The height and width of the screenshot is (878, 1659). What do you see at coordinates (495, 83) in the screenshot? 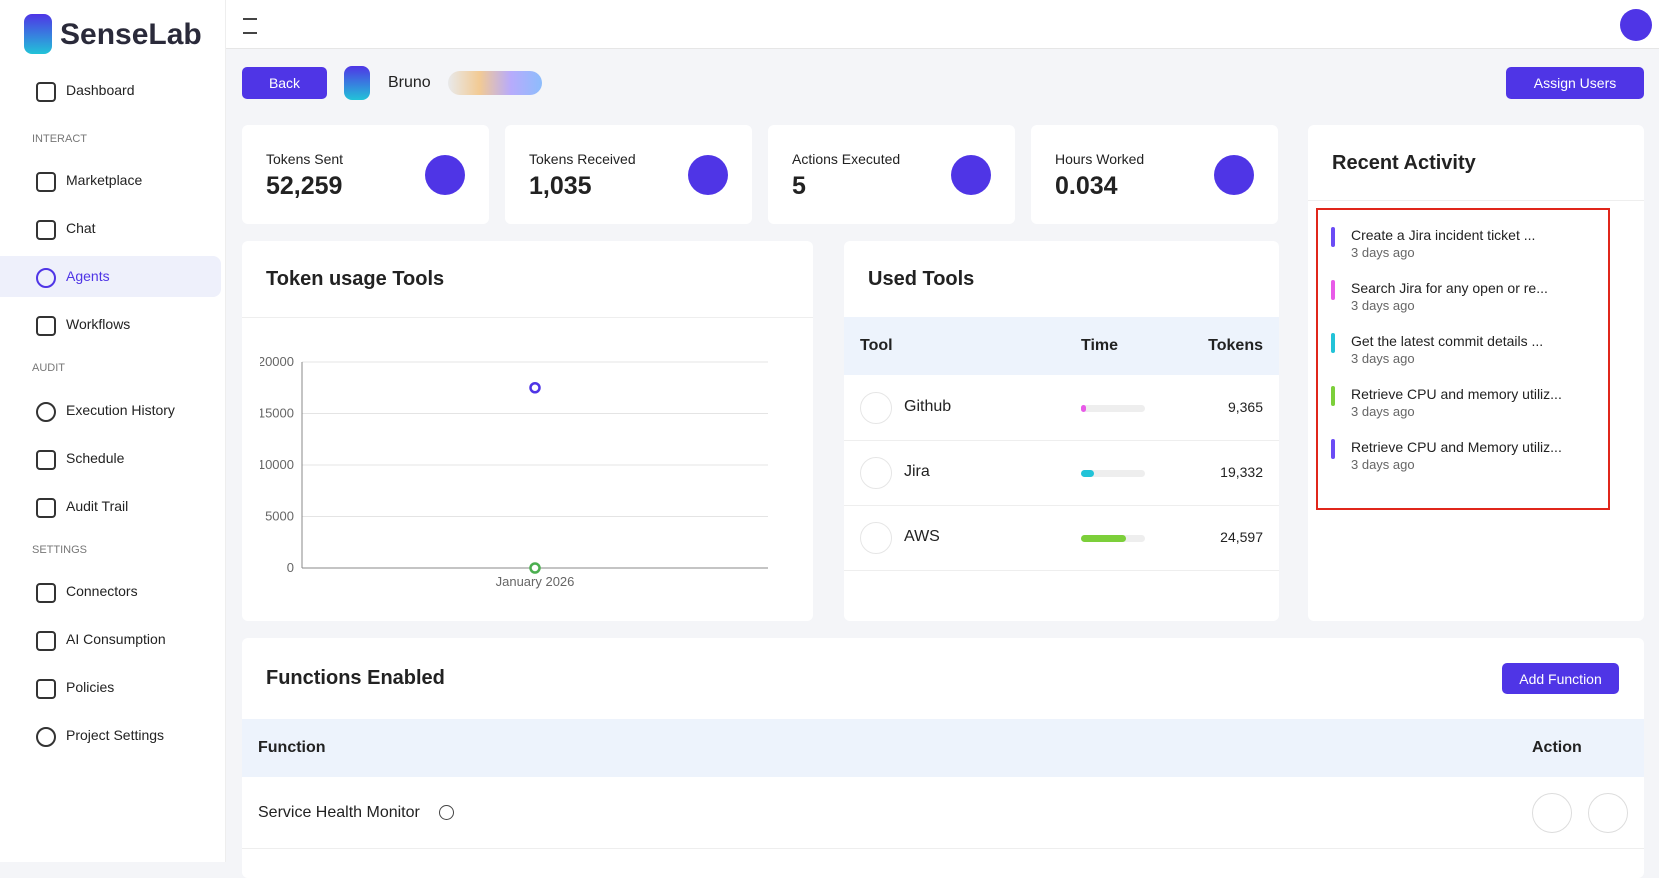
I see `tool-icons` at bounding box center [495, 83].